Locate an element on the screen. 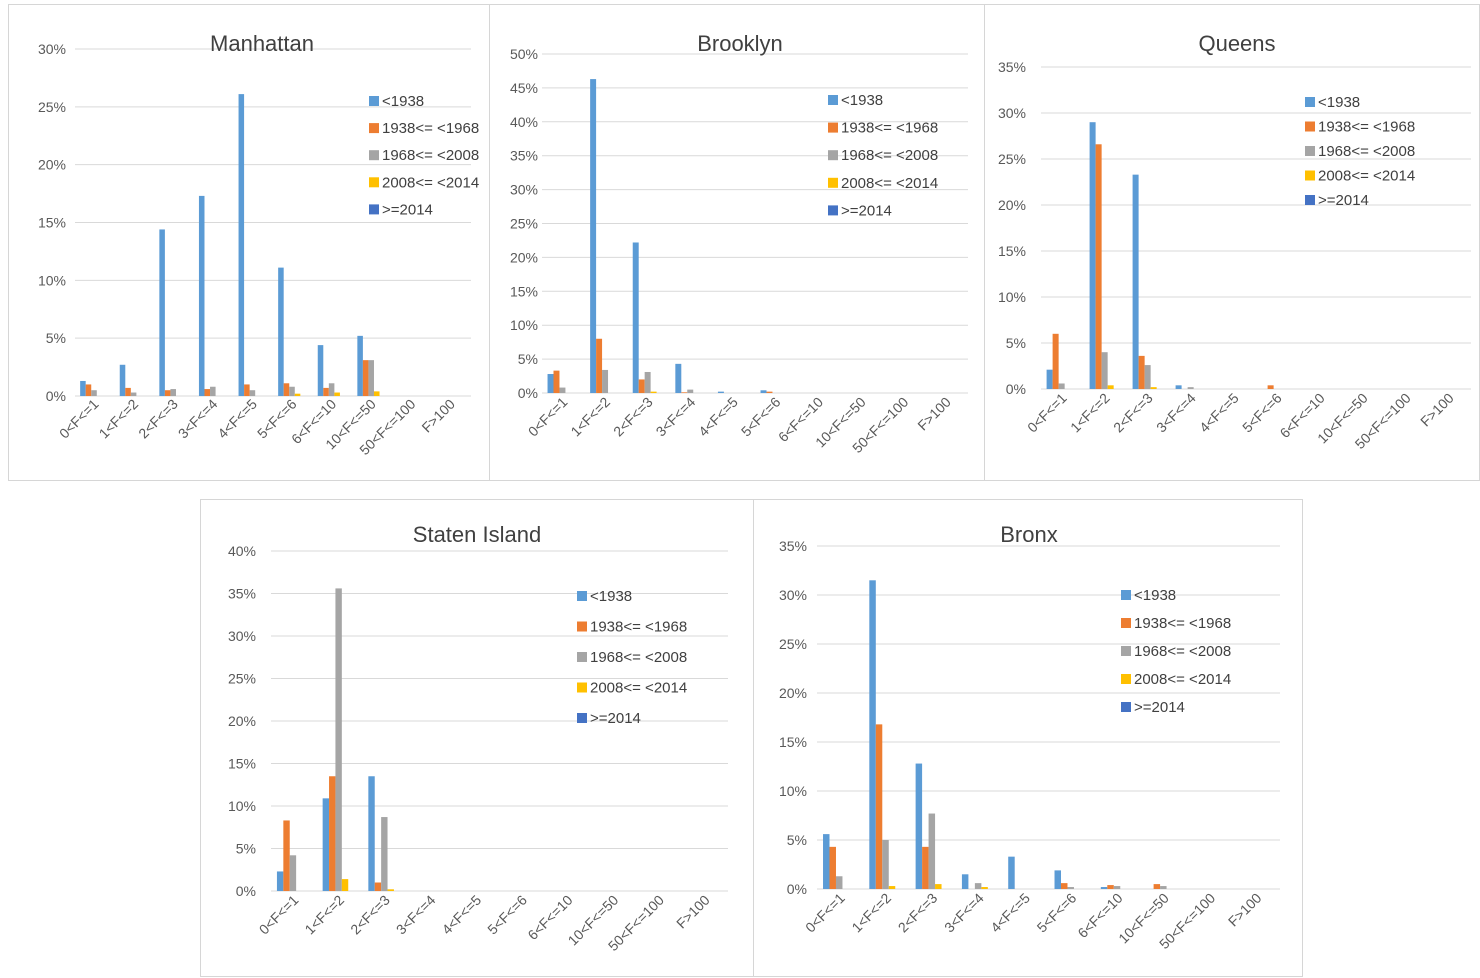 The width and height of the screenshot is (1480, 978). y-tick-label: 0% is located at coordinates (797, 889).